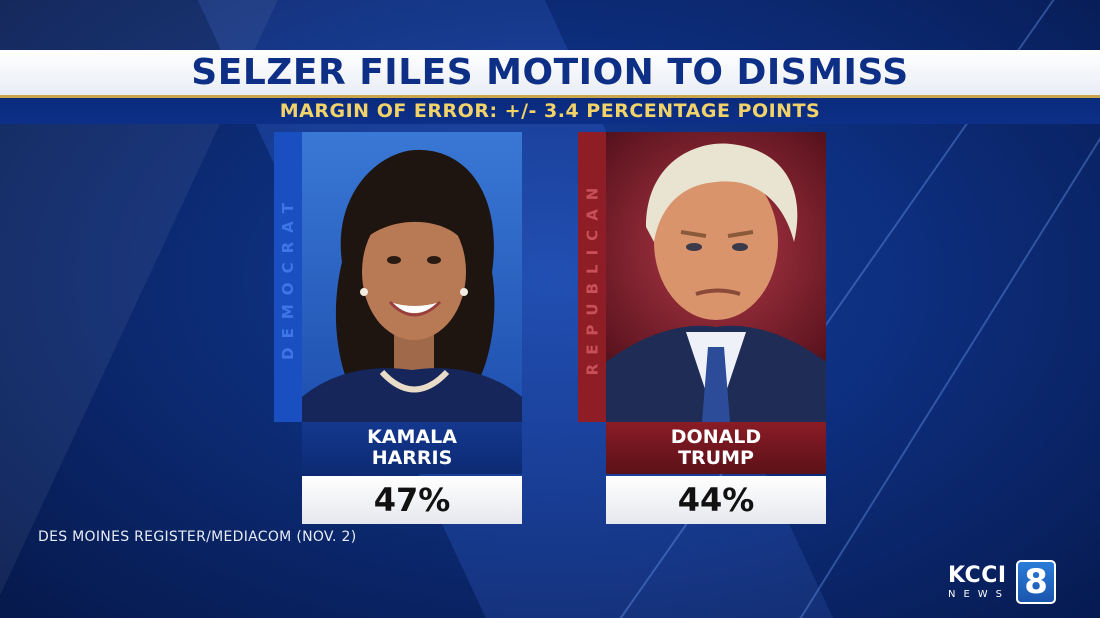 This screenshot has height=618, width=1100. What do you see at coordinates (716, 282) in the screenshot?
I see `portrait-man-icon` at bounding box center [716, 282].